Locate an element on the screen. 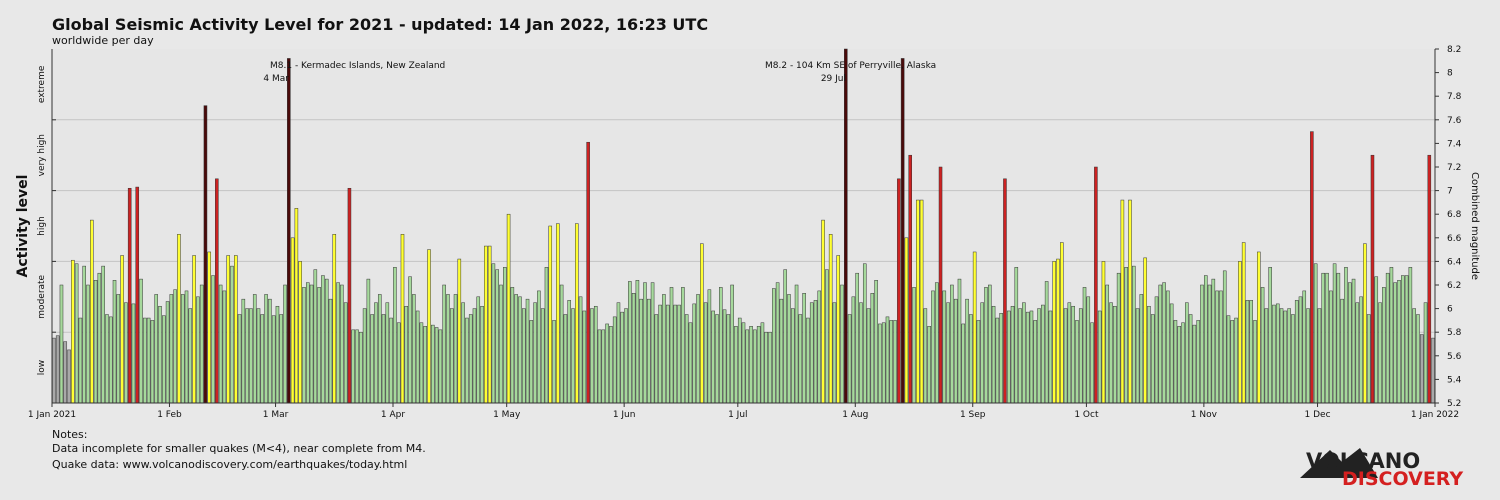  logo-mountain is located at coordinates (1339, 463).